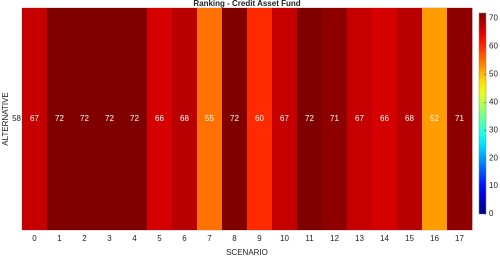 This screenshot has width=500, height=265. I want to click on x-tick-label: 3, so click(109, 238).